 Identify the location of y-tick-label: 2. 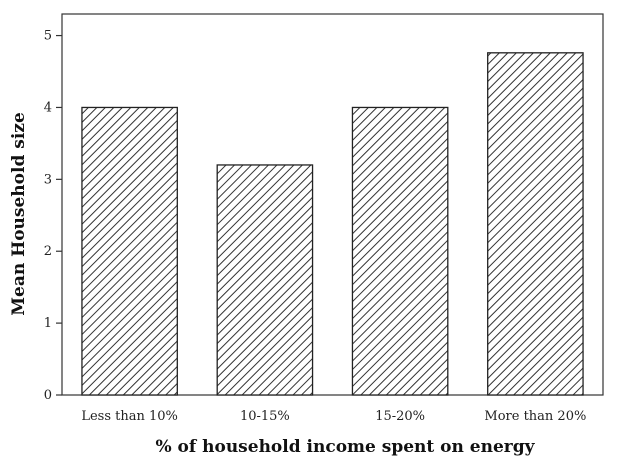
(48, 251).